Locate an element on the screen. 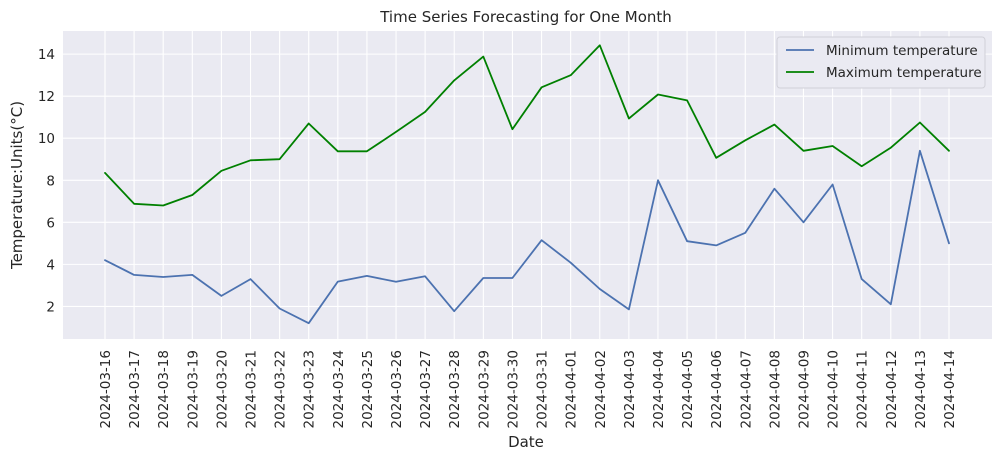  x-tick-label: 2024-03-30 is located at coordinates (513, 389).